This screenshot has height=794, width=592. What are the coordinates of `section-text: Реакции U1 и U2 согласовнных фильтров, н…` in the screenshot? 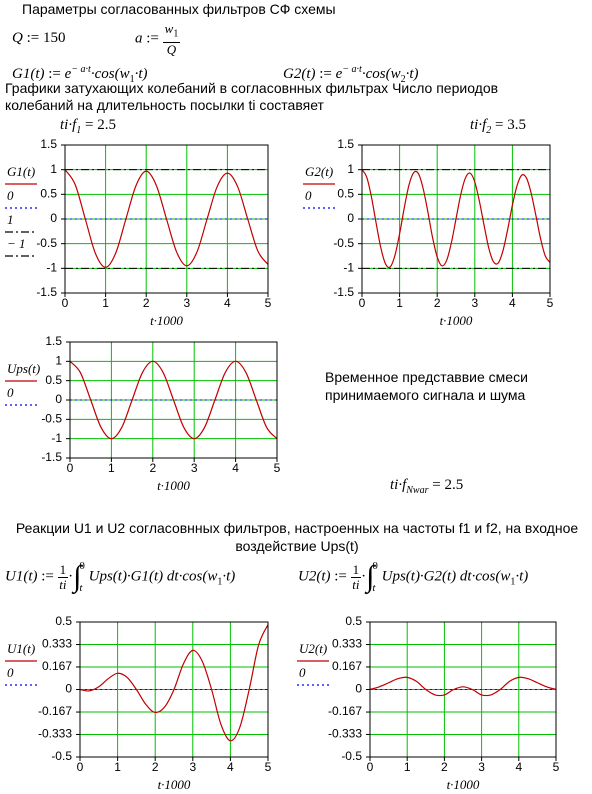 It's located at (297, 537).